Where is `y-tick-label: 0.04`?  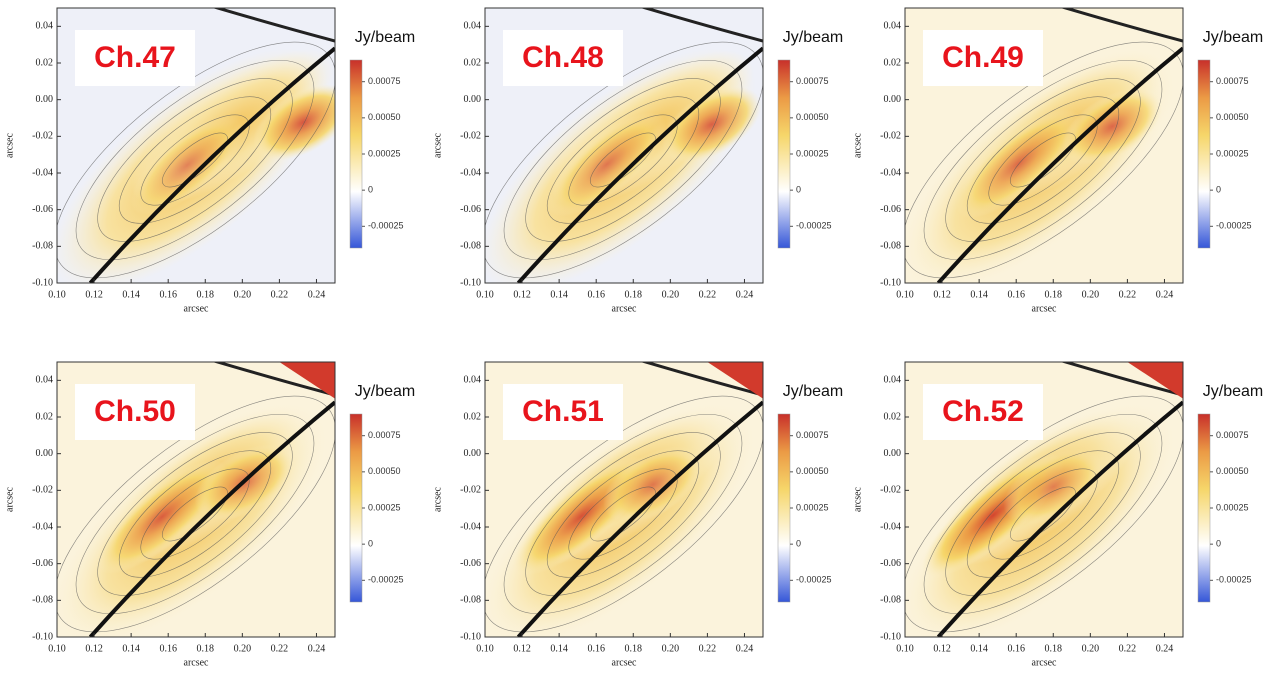
y-tick-label: 0.04 is located at coordinates (893, 380).